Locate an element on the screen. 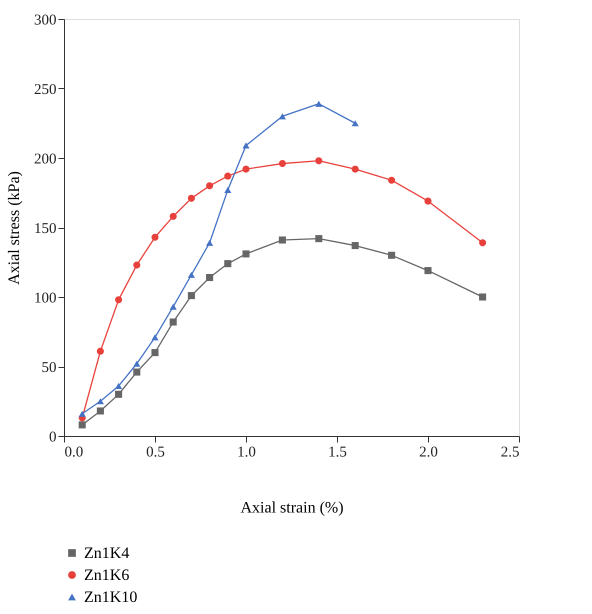  y-axis-title: Axial stress (kPa) is located at coordinates (14, 228).